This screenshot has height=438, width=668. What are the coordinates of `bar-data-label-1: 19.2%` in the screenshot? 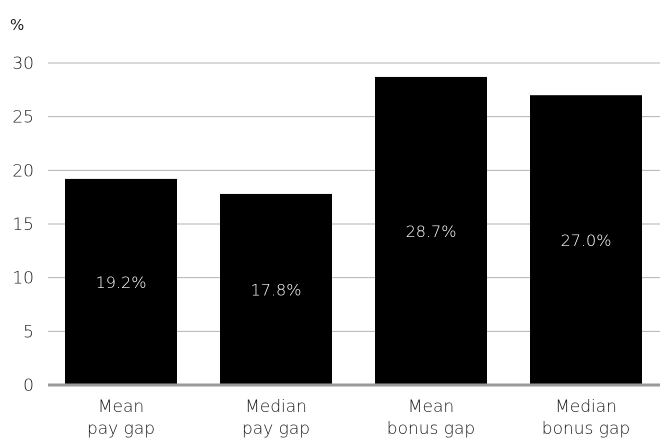 It's located at (121, 282).